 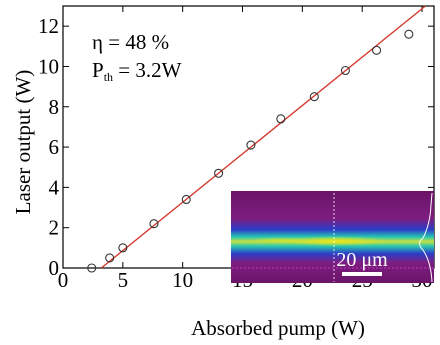 I want to click on pth-main: P, so click(x=98, y=70).